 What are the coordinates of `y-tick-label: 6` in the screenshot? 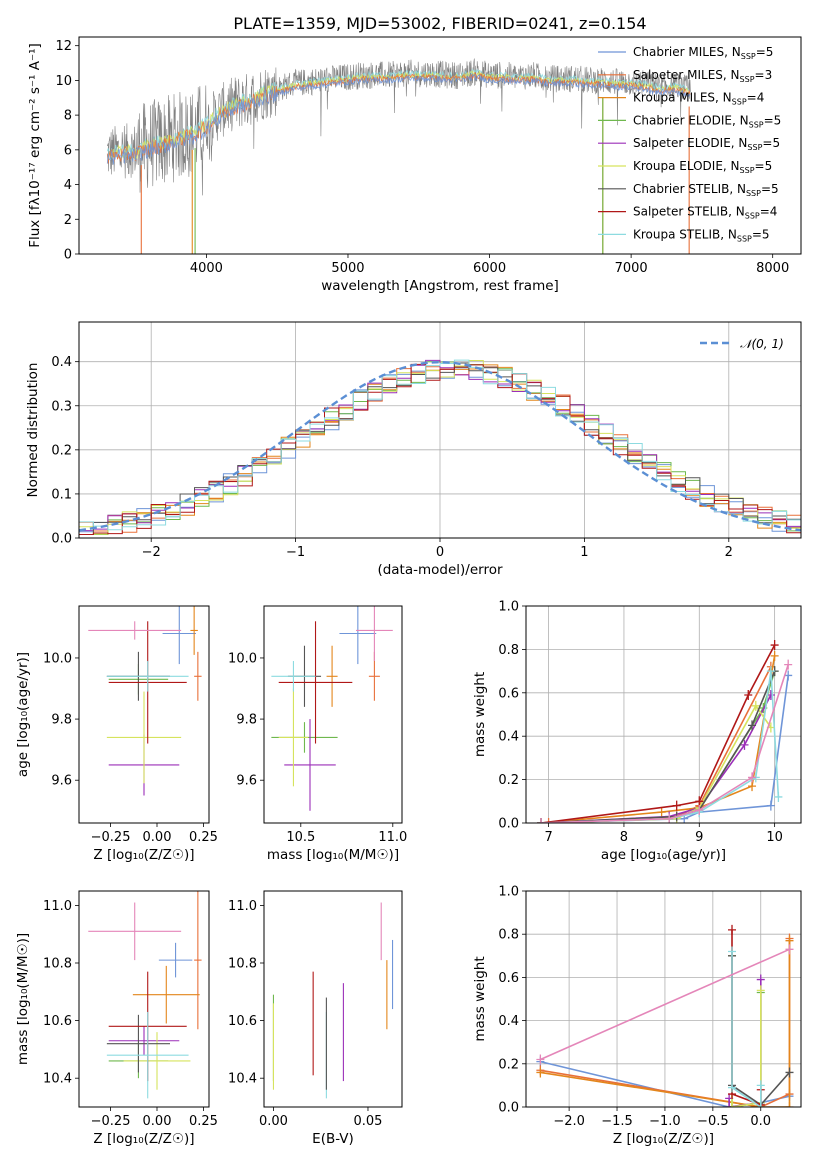 It's located at (68, 150).